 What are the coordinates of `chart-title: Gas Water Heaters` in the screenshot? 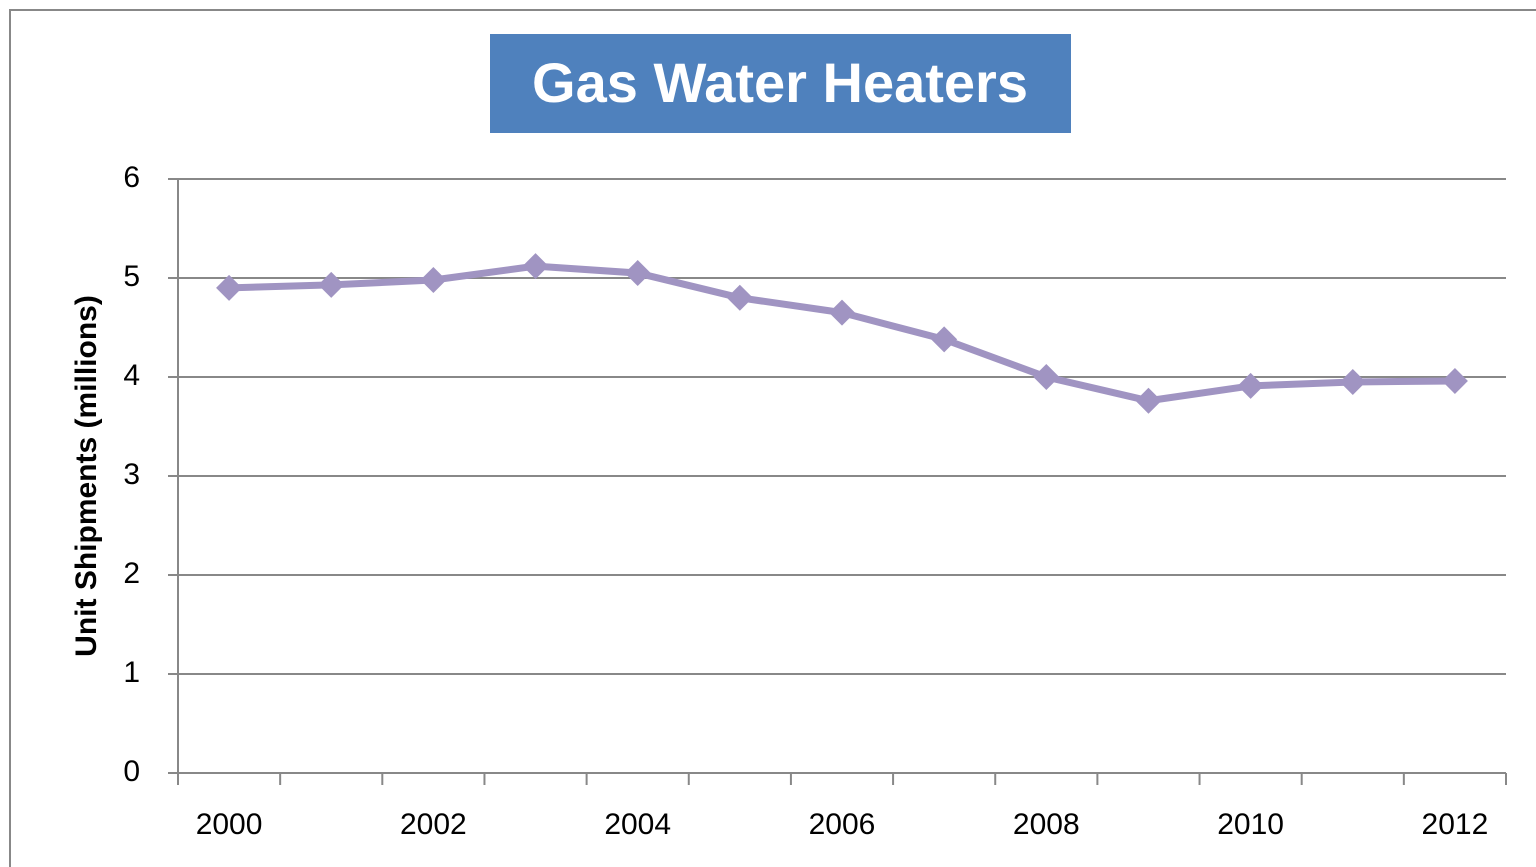 It's located at (780, 82).